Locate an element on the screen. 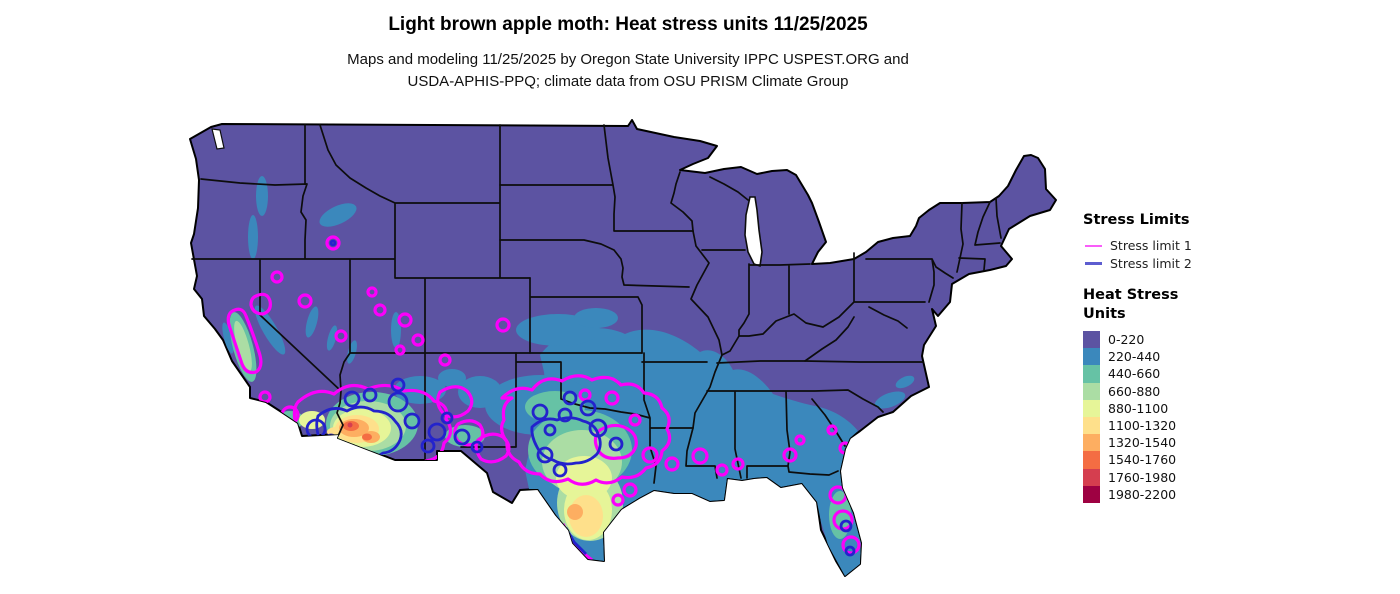 Image resolution: width=1400 pixels, height=594 pixels. legend-label: 880-1100 is located at coordinates (1138, 408).